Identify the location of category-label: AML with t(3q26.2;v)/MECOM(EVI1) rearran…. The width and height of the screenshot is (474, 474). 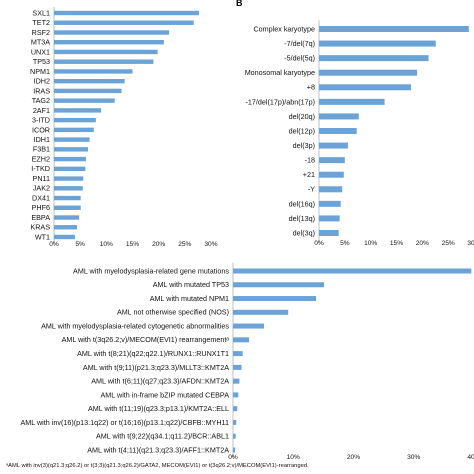
(146, 339).